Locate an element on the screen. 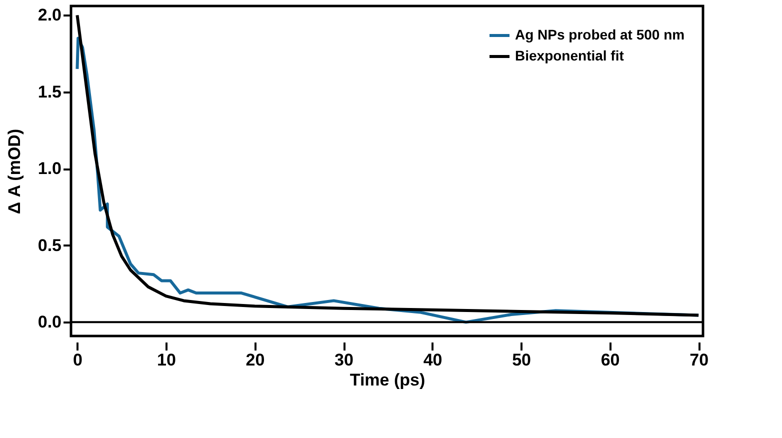 This screenshot has height=438, width=782. y-tick-label: 0.5 is located at coordinates (50, 245).